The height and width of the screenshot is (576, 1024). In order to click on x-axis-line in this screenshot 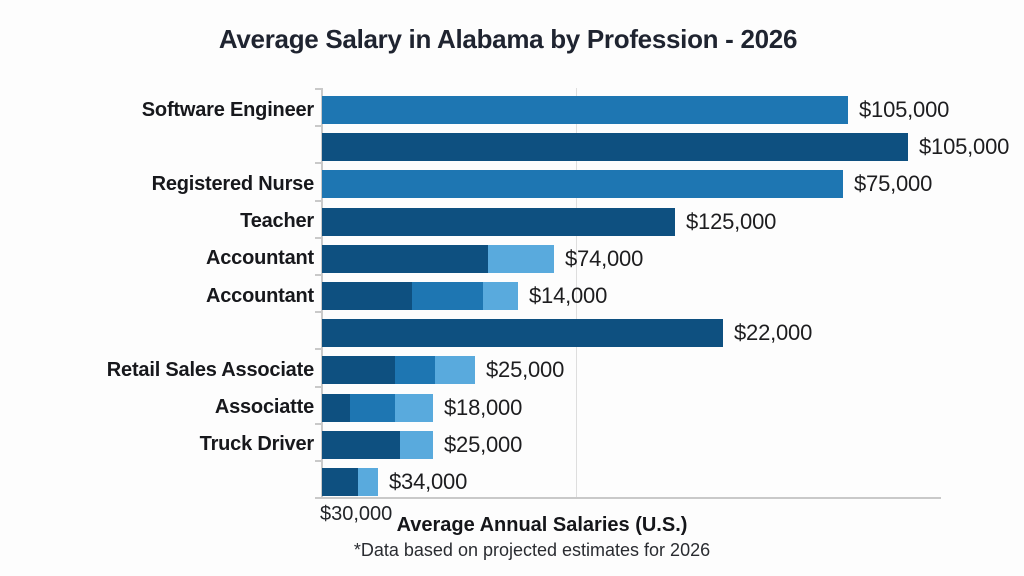, I will do `click(631, 498)`.